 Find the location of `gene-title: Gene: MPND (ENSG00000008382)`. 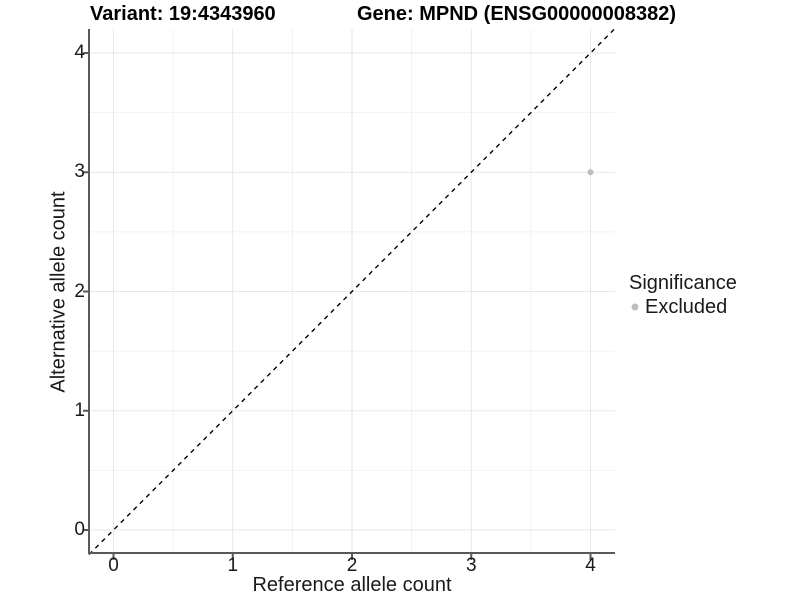

gene-title: Gene: MPND (ENSG00000008382) is located at coordinates (517, 14).